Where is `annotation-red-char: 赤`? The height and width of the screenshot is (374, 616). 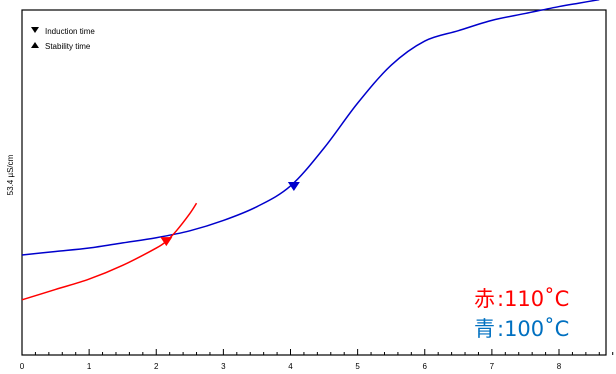 annotation-red-char: 赤 is located at coordinates (484, 299).